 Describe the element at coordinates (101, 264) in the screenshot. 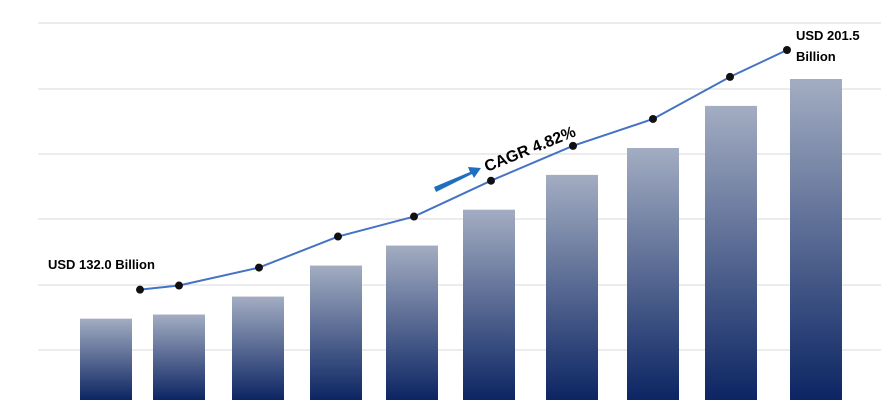

I see `start-label: USD 132.0 Billion` at that location.